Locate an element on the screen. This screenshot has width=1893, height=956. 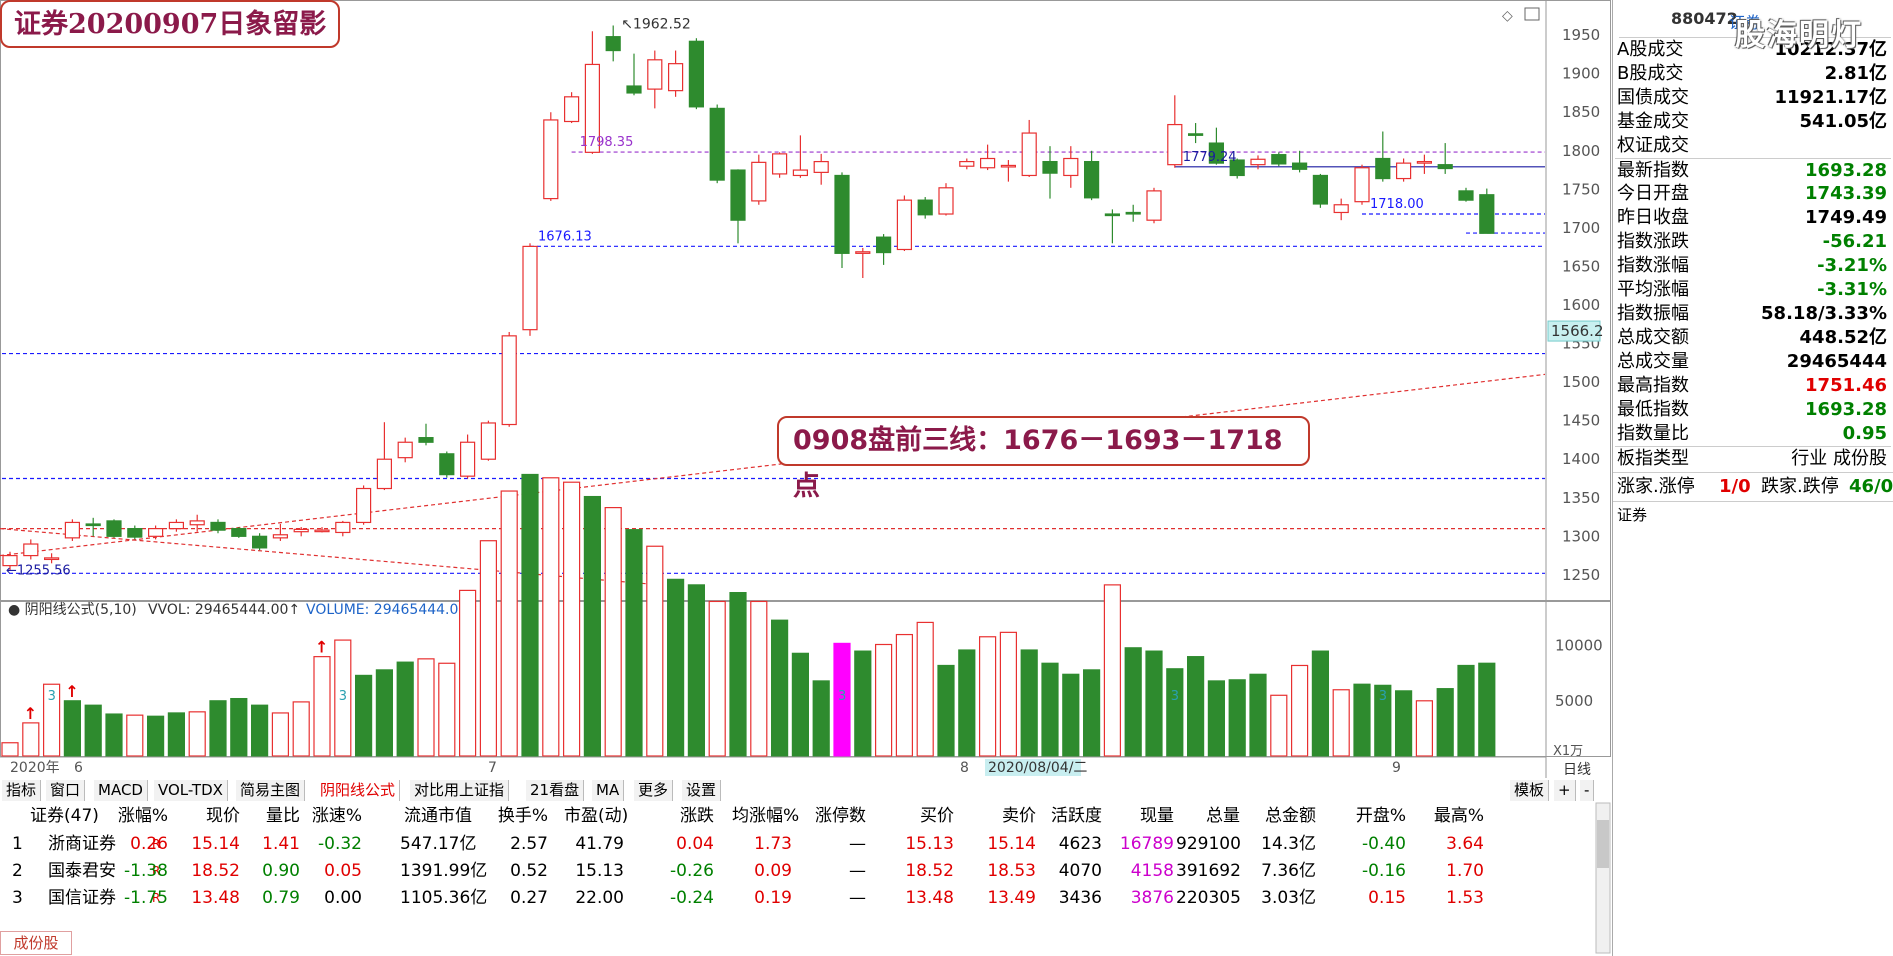
quote-row: B股成交 2.81亿 is located at coordinates (1753, 74).